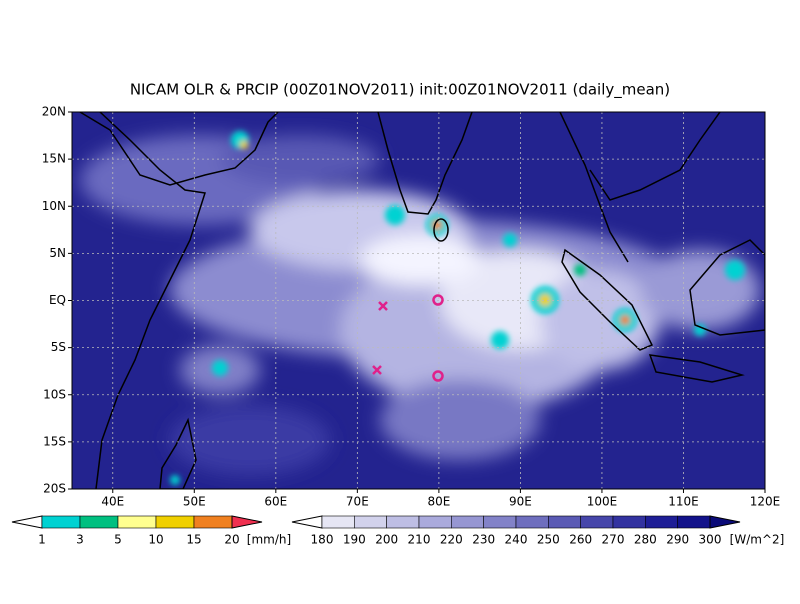 This screenshot has width=800, height=604. I want to click on colorbar-label: 190, so click(354, 540).